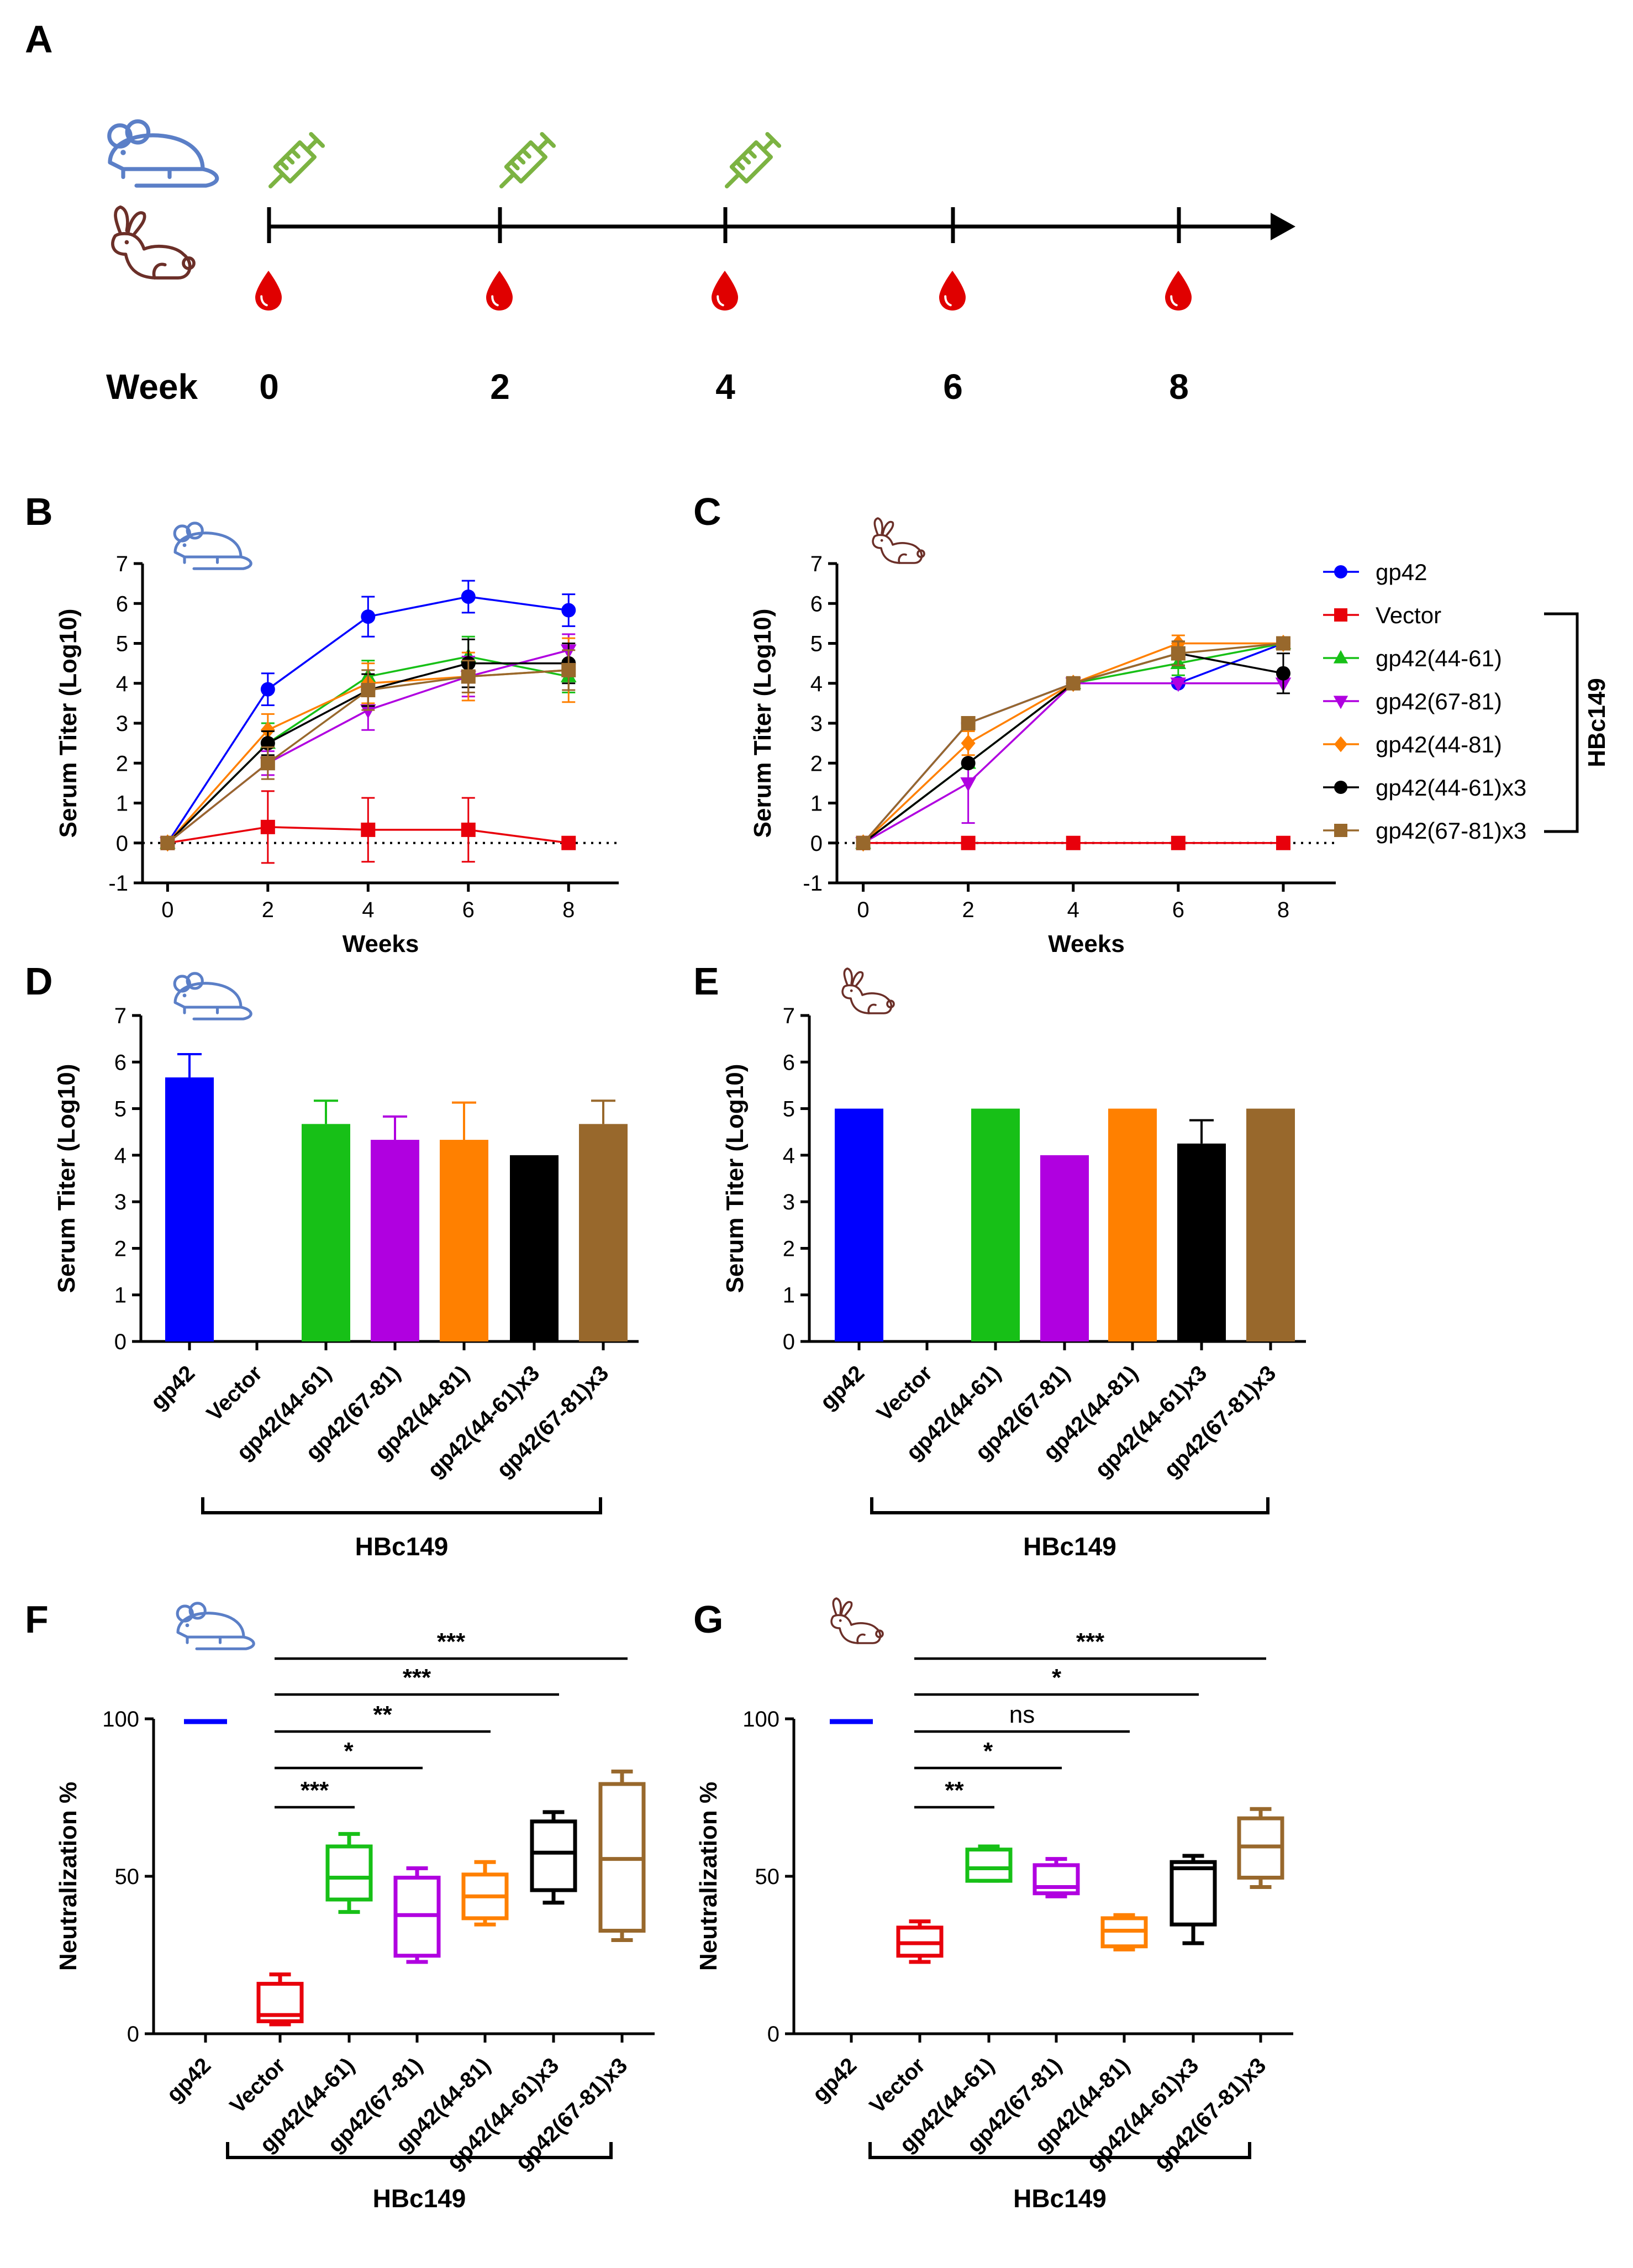  I want to click on panel-a-timeline: 0 2 4 6 8 Week, so click(700, 263).